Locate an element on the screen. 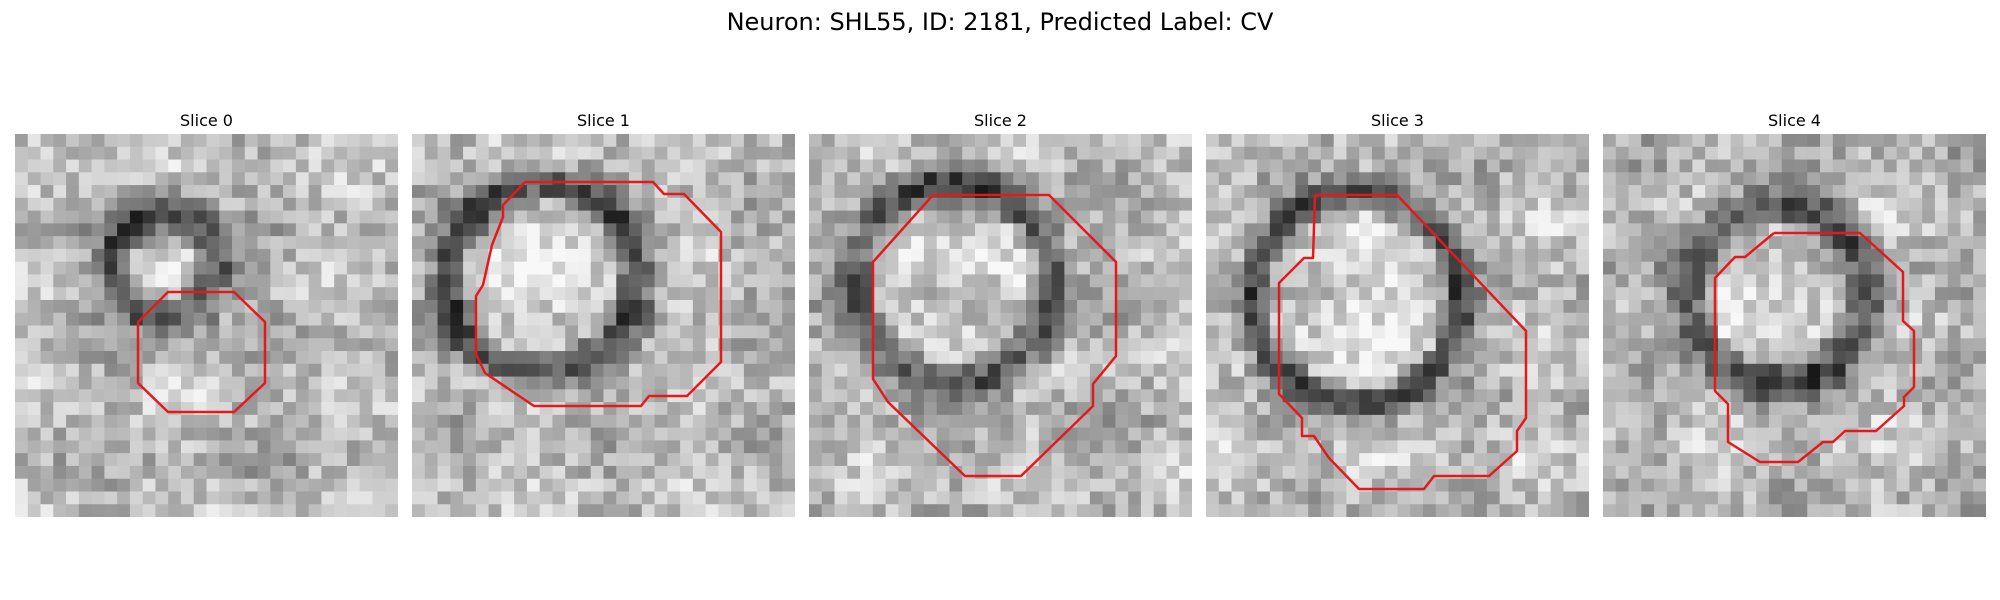 The height and width of the screenshot is (600, 2000). slice-panel-4: Slice 4 is located at coordinates (1794, 313).